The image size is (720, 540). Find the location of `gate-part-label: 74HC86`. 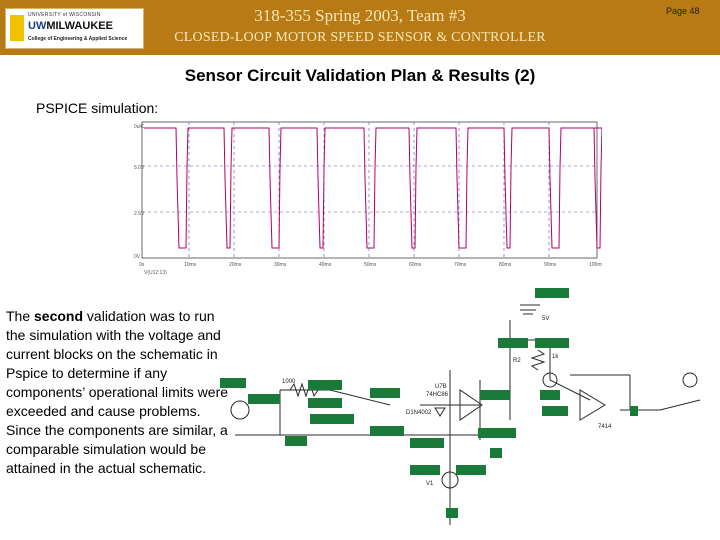

gate-part-label: 74HC86 is located at coordinates (437, 395).